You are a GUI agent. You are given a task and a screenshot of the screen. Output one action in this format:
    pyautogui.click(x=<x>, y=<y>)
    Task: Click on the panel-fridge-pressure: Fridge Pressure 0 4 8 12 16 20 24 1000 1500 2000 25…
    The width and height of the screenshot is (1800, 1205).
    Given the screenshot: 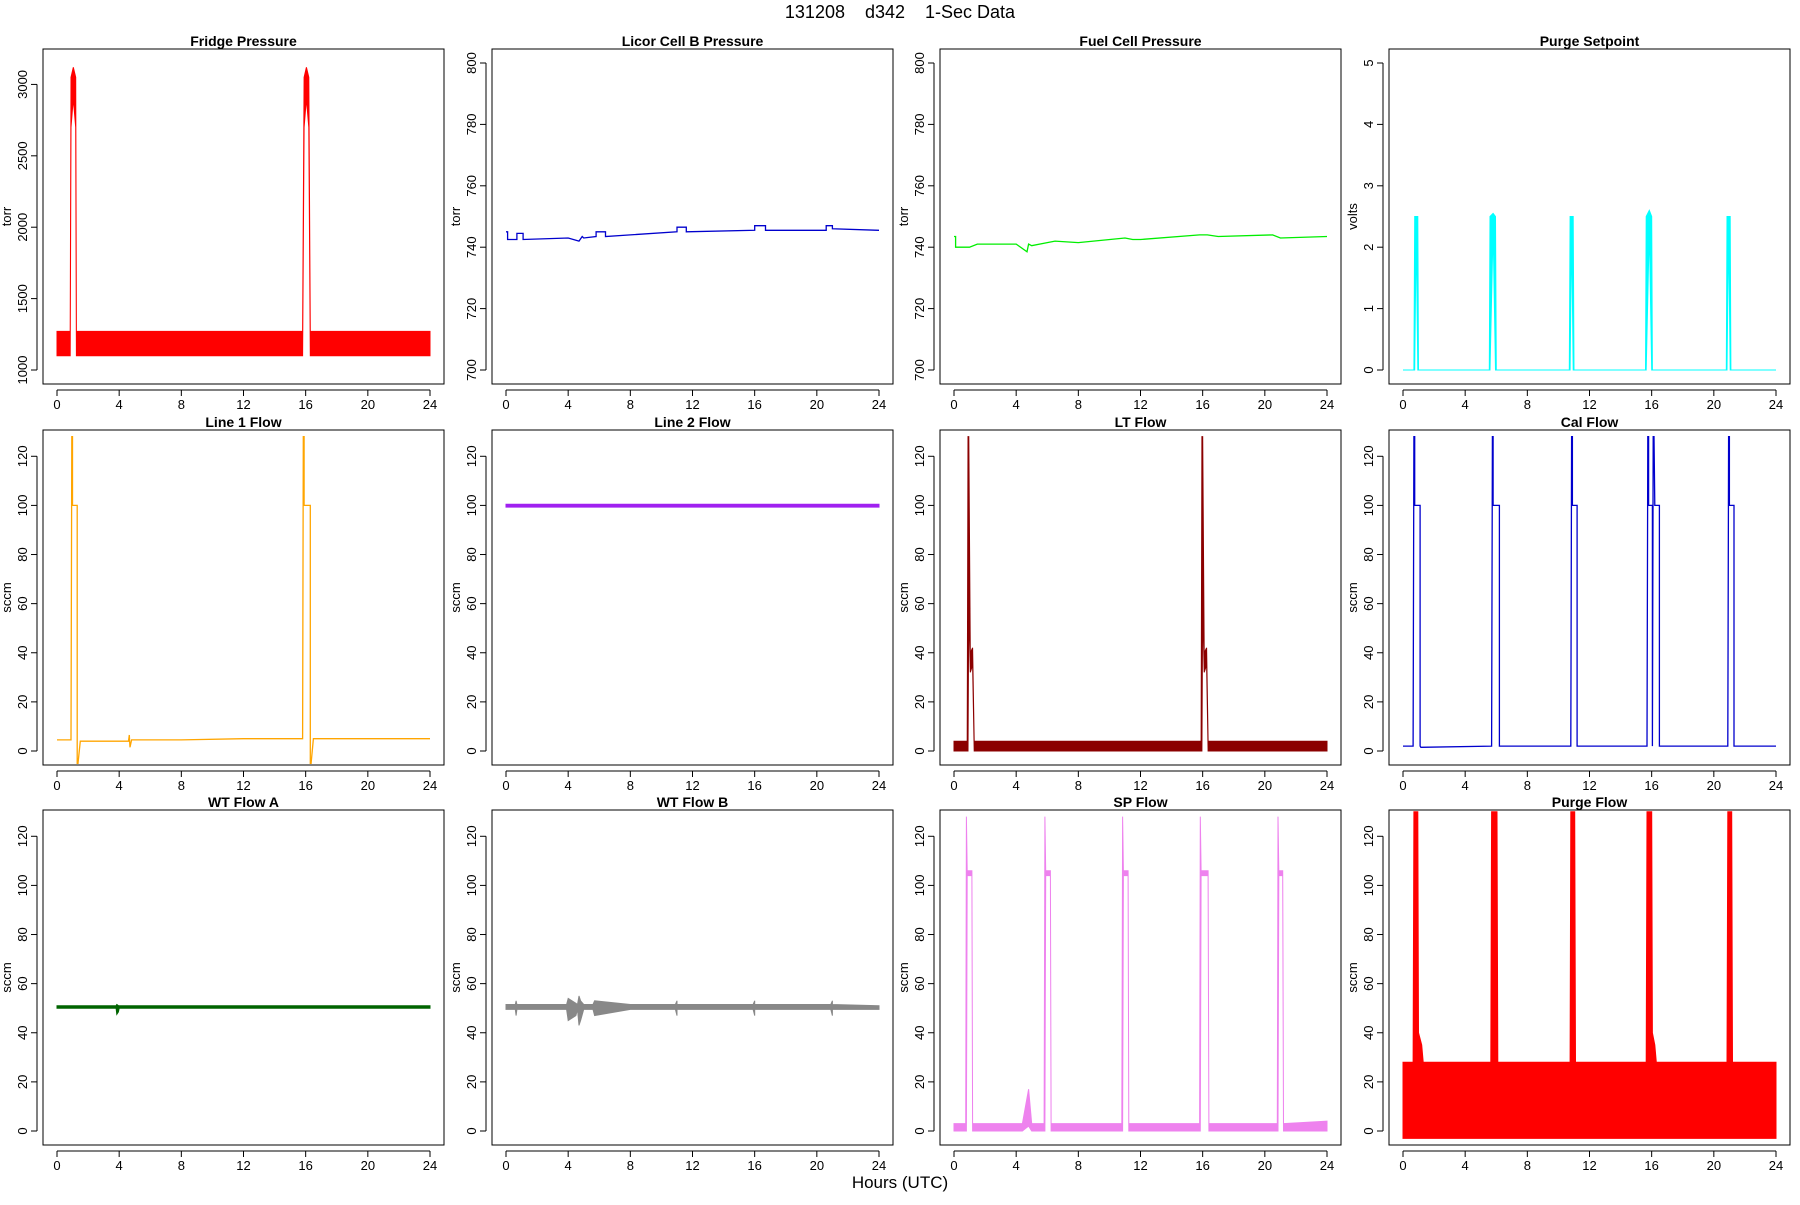 What is the action you would take?
    pyautogui.click(x=222, y=222)
    